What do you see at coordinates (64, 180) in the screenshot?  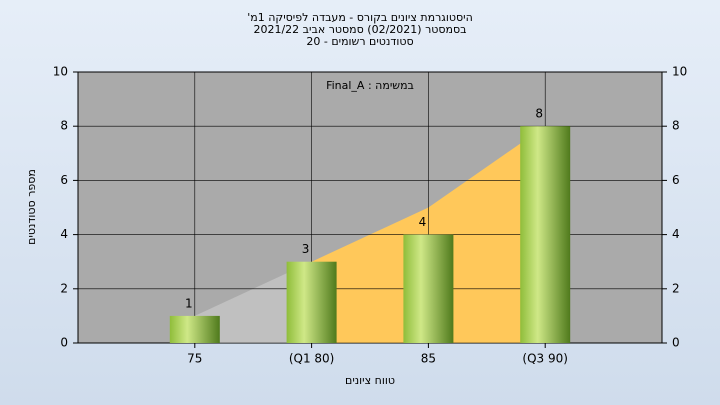 I see `y-tick-label: 6` at bounding box center [64, 180].